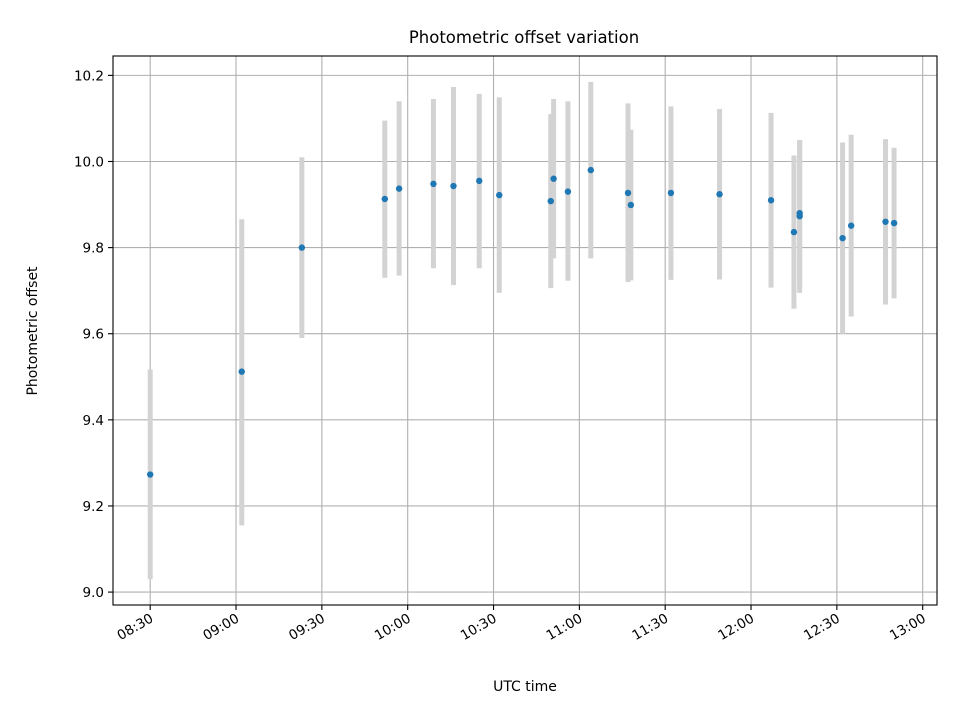  I want to click on y-axis: 9.0 9.2 9.4 9.6 9.8 10.0 10.2, so click(93, 334).